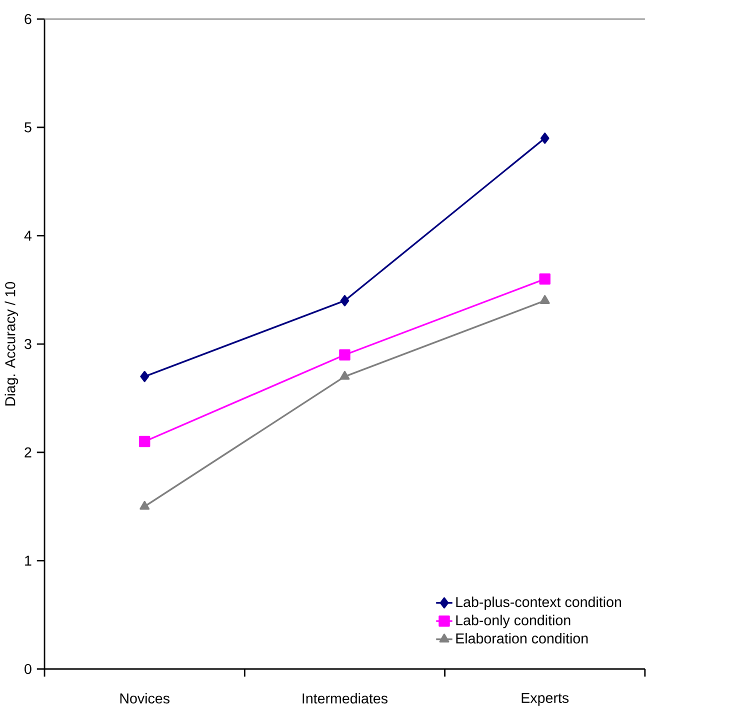 The width and height of the screenshot is (745, 711). What do you see at coordinates (28, 453) in the screenshot?
I see `y-tick-label: 2` at bounding box center [28, 453].